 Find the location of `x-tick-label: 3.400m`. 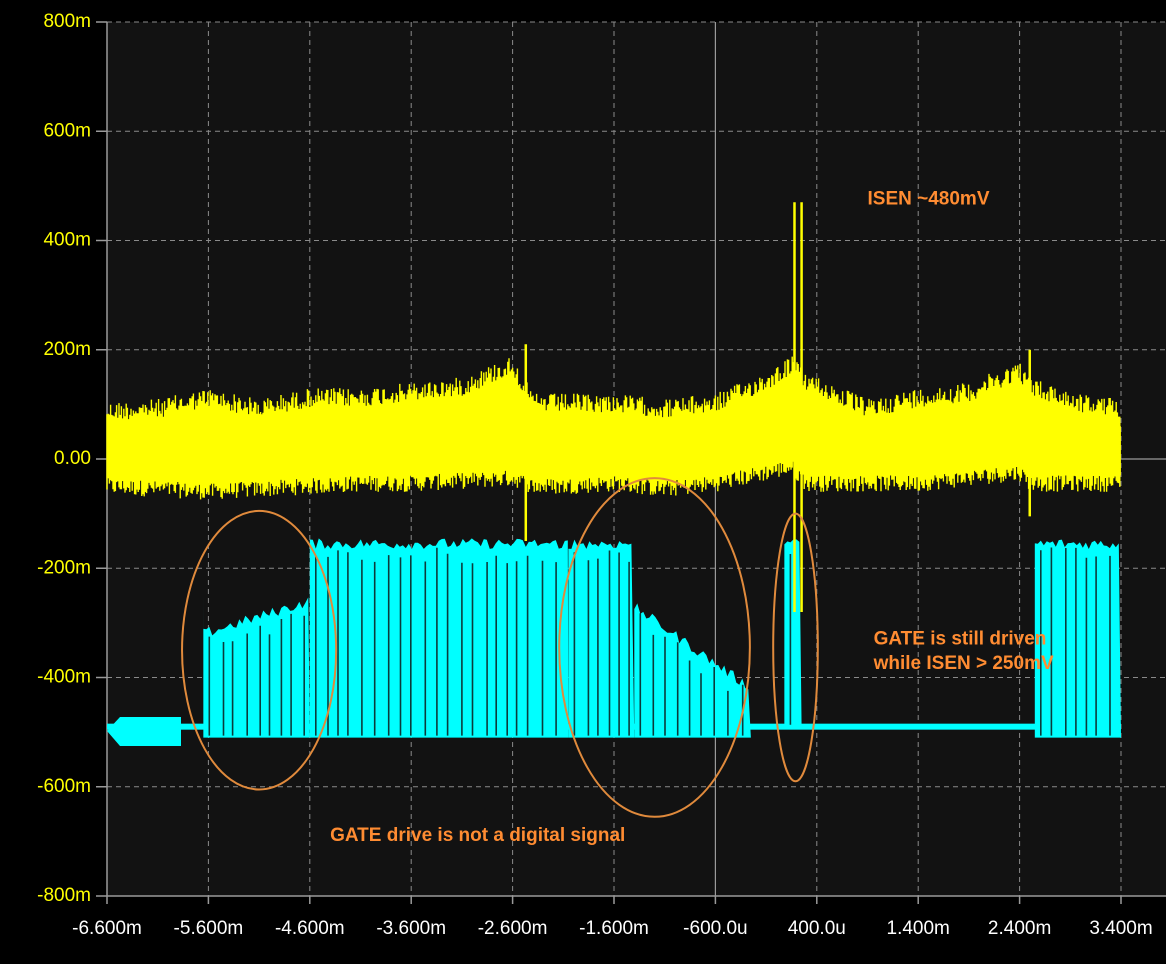

x-tick-label: 3.400m is located at coordinates (1120, 928).